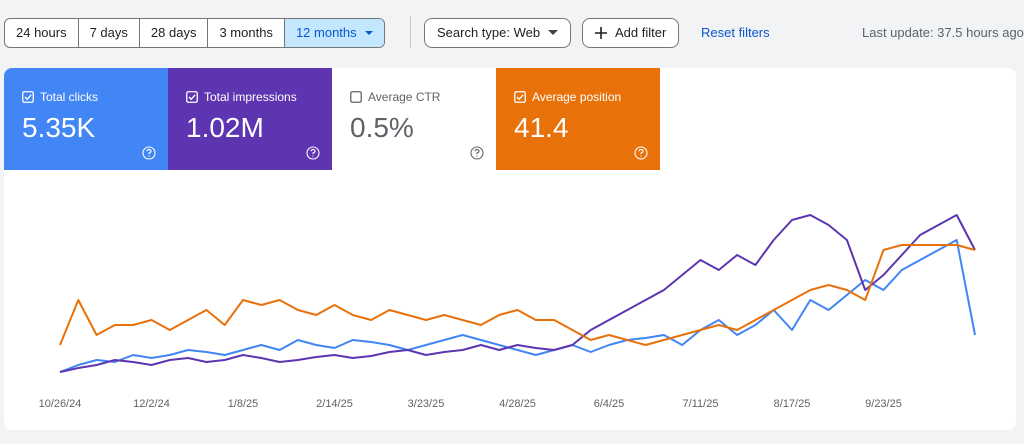 The image size is (1024, 444). Describe the element at coordinates (489, 32) in the screenshot. I see `search-type-label: Search type: Web` at that location.